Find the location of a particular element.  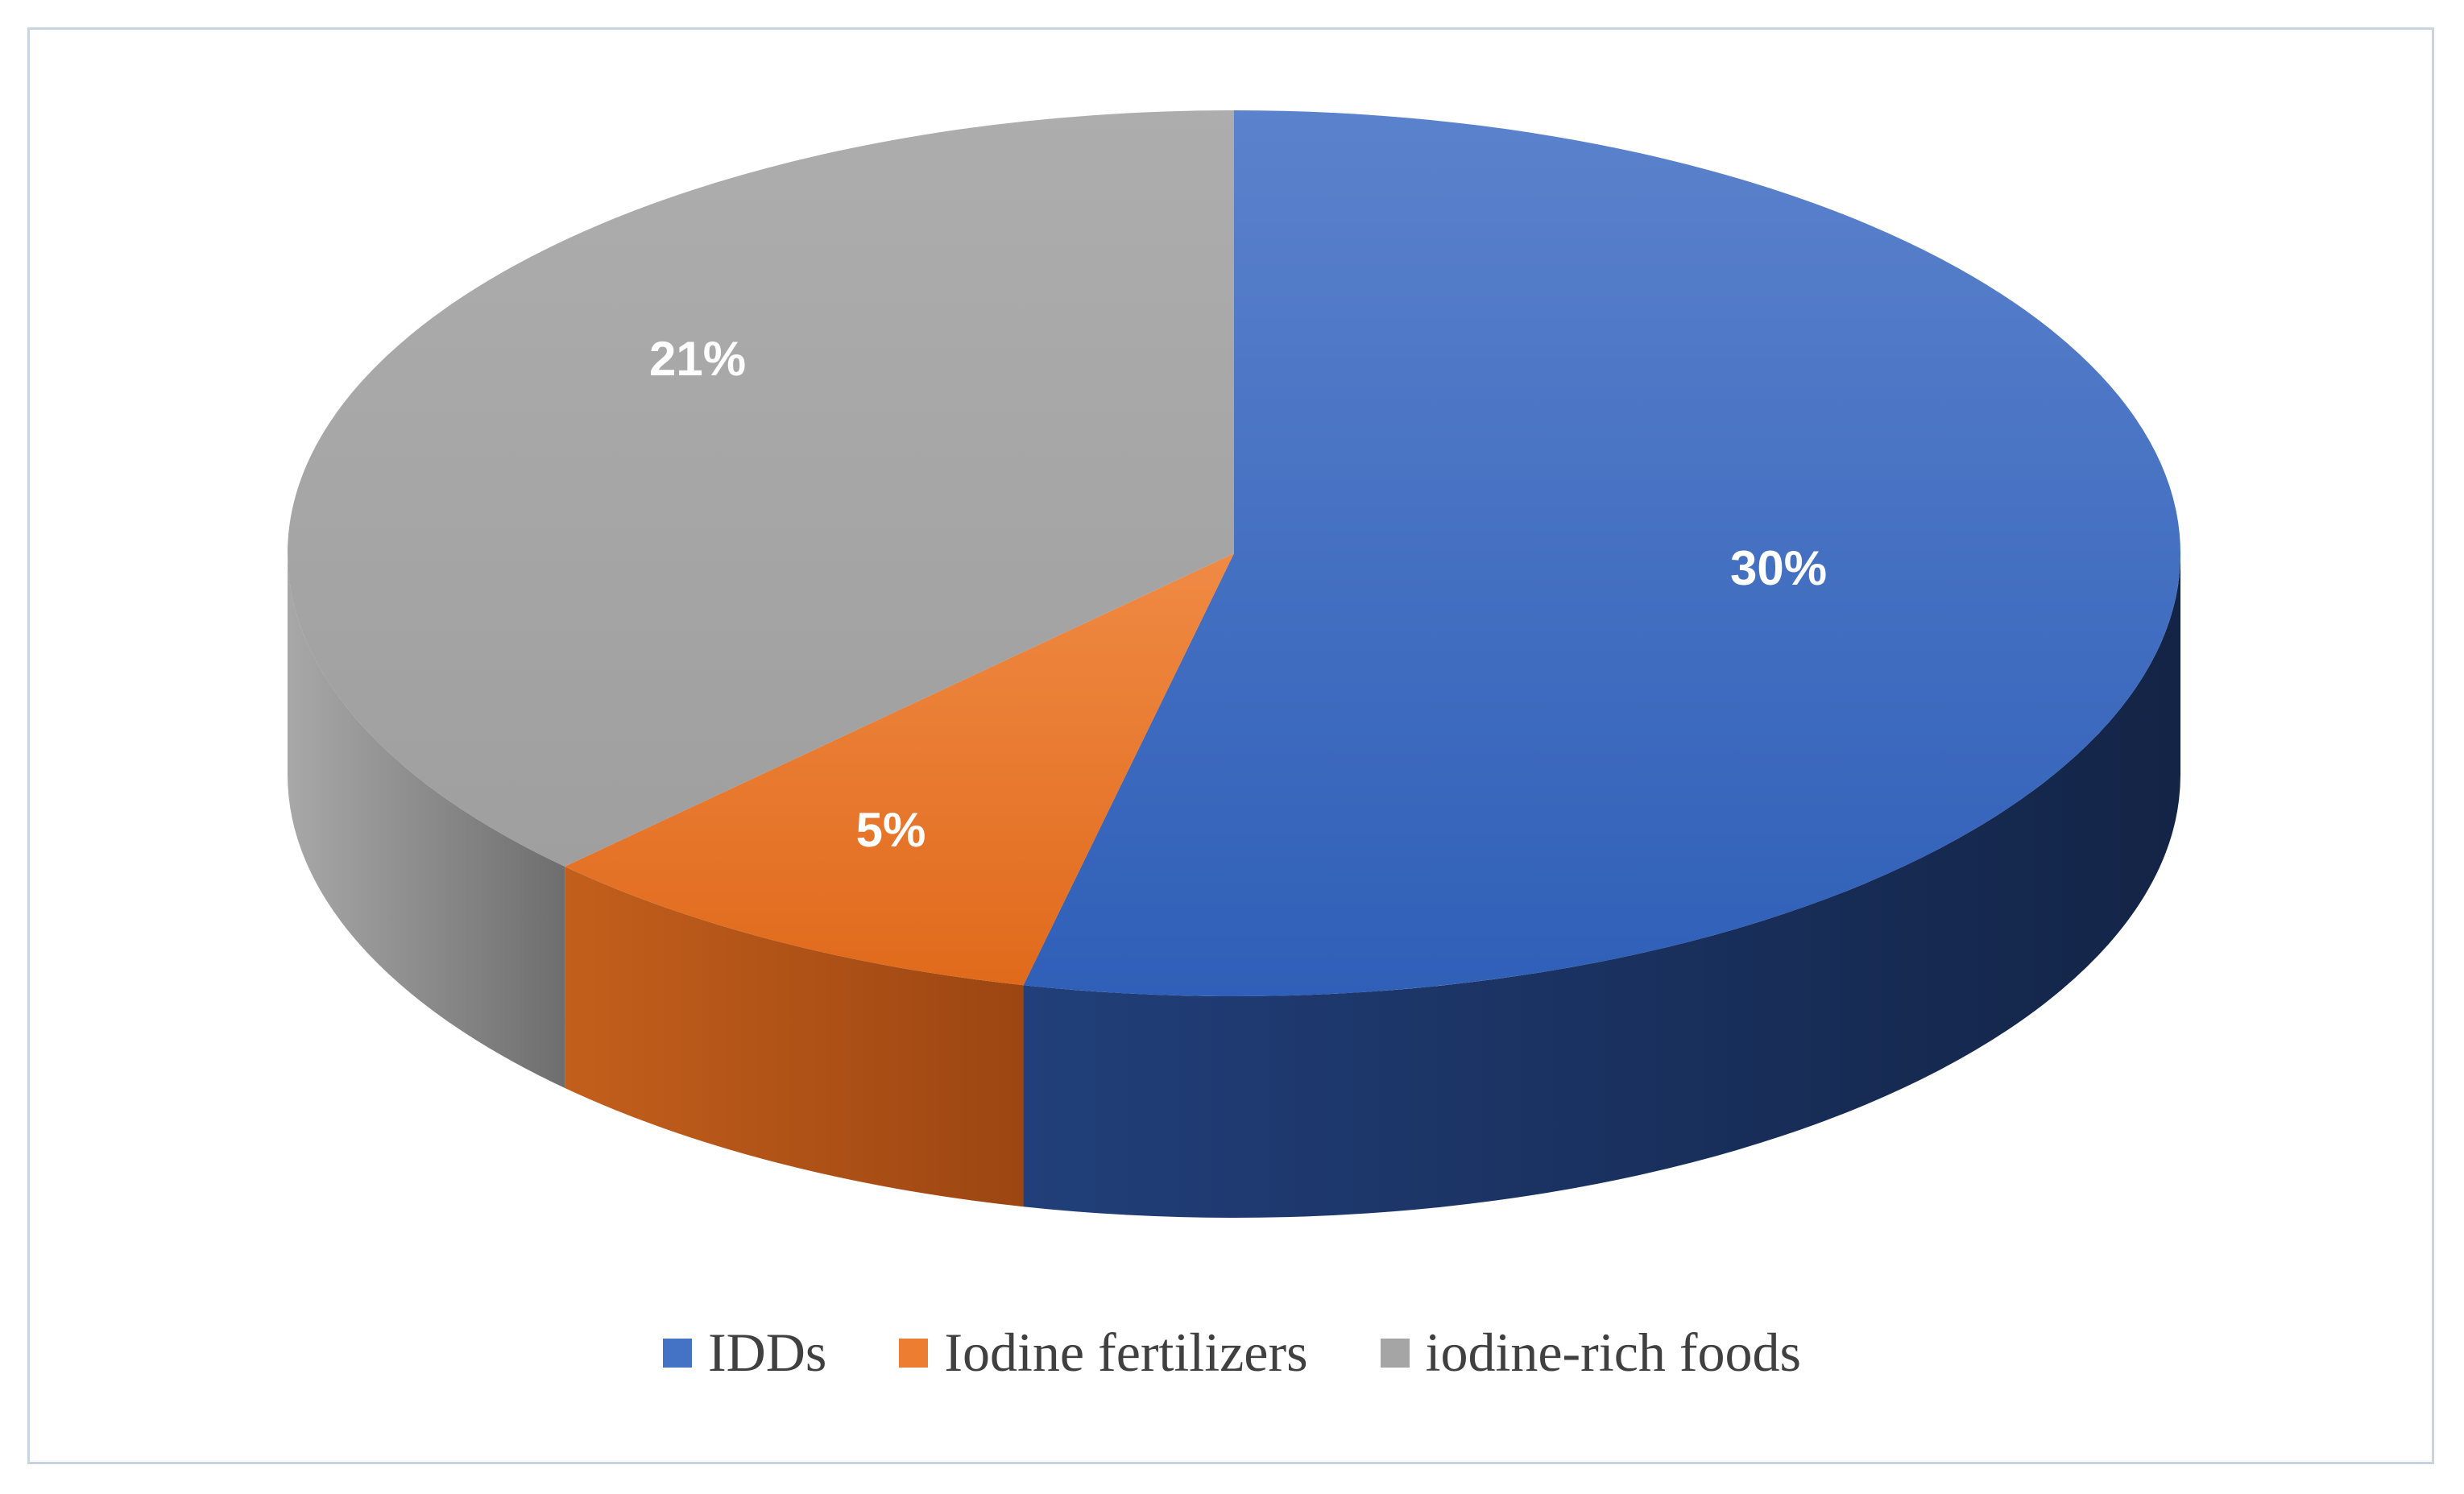

legend-label-2: iodine-rich foods is located at coordinates (1613, 1352).